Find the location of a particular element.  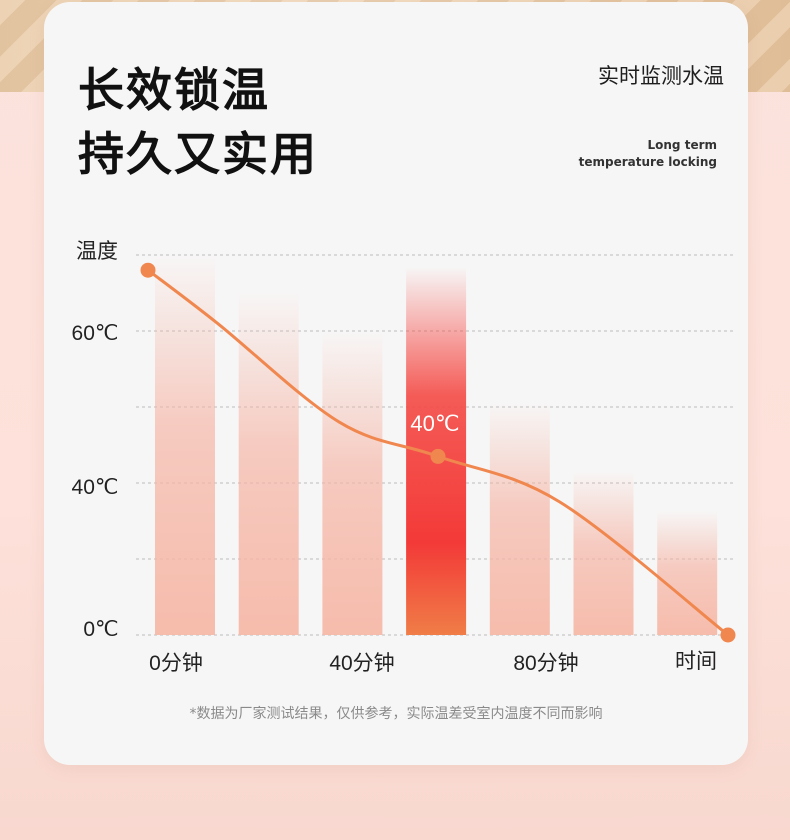

y-tick-40: 40℃ is located at coordinates (95, 487).